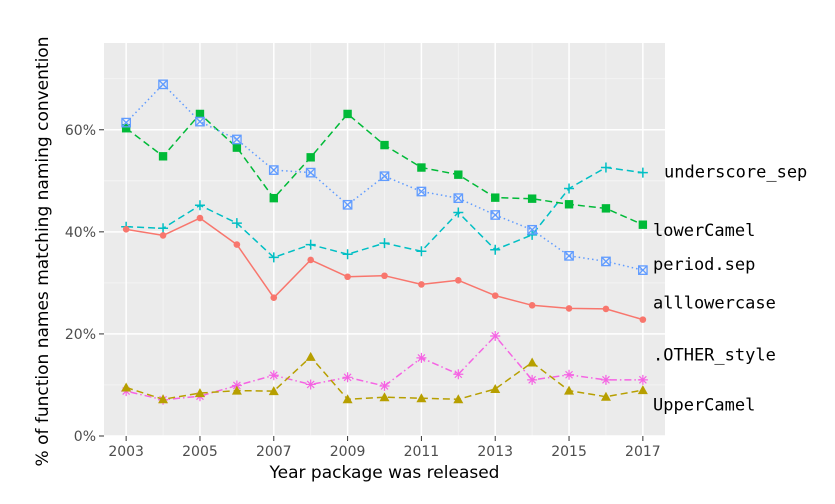  What do you see at coordinates (126, 452) in the screenshot?
I see `x-tick-label: 2003` at bounding box center [126, 452].